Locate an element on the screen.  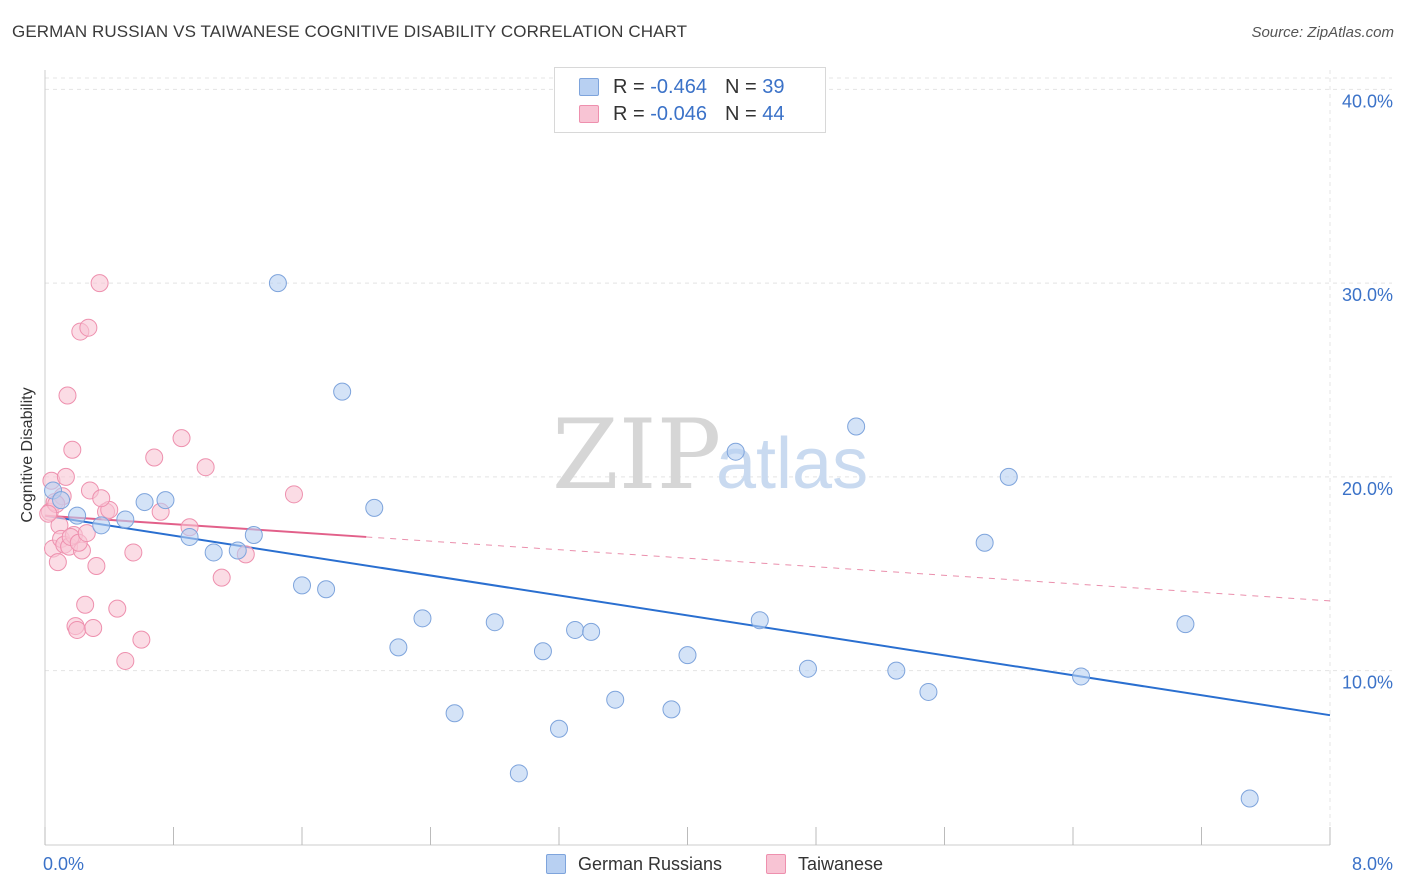
stats-legend: R = -0.464 N = 39 R = -0.046 N = 44 is located at coordinates (690, 100).